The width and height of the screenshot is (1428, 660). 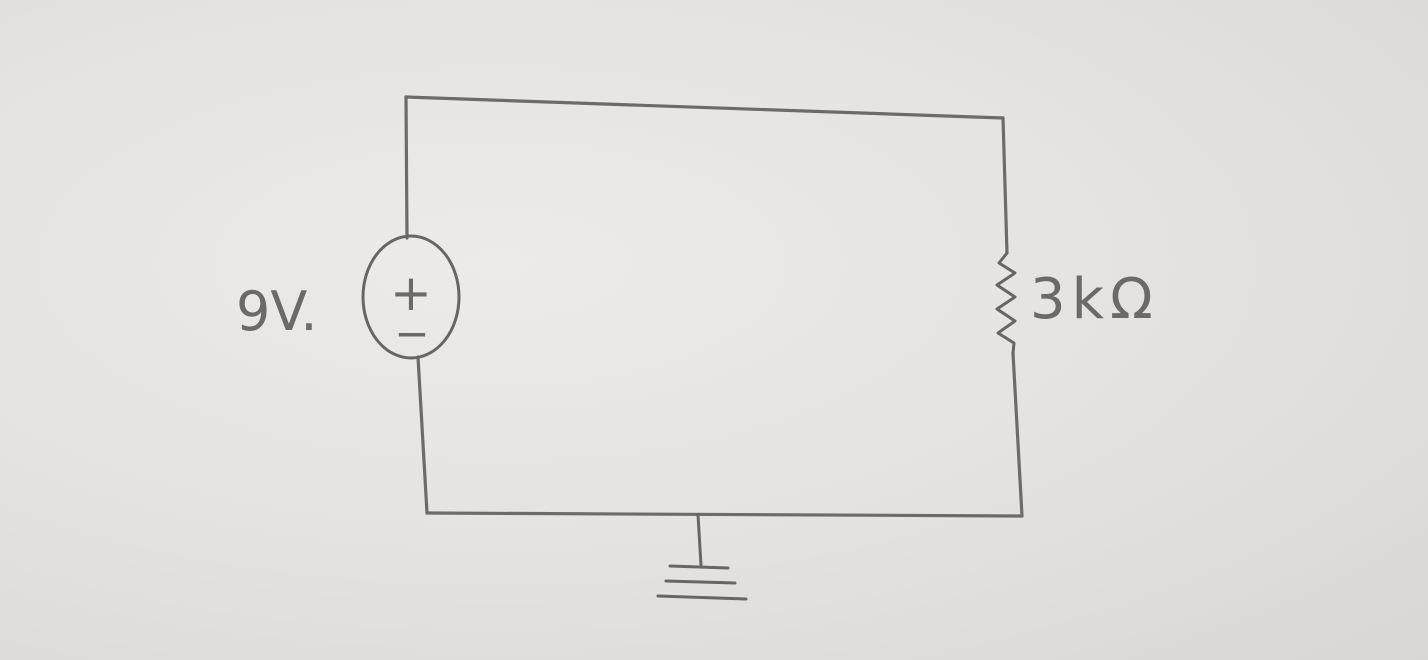 I want to click on left-lower-wire, so click(x=422, y=435).